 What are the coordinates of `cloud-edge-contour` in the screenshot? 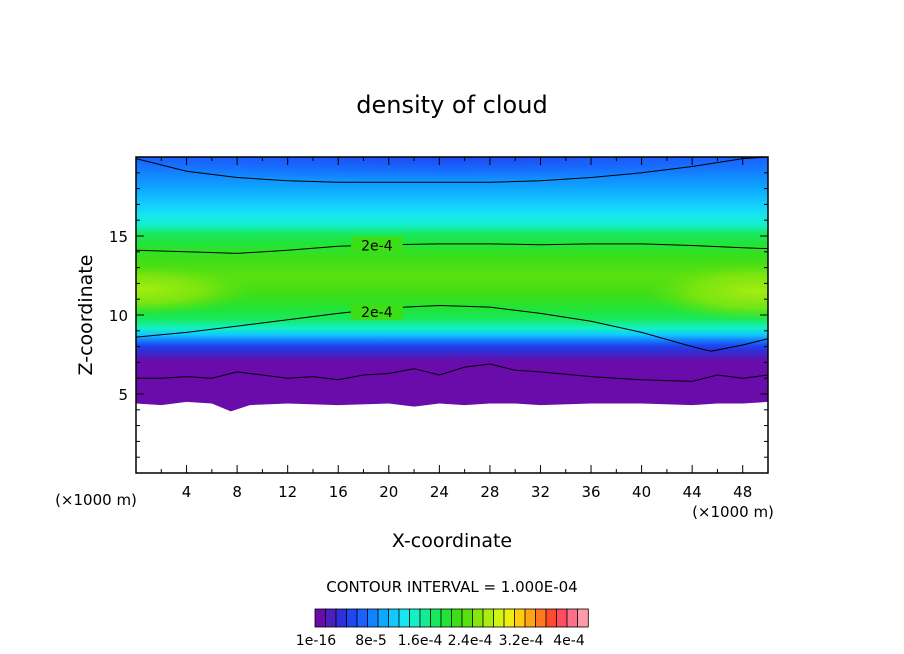 It's located at (452, 372).